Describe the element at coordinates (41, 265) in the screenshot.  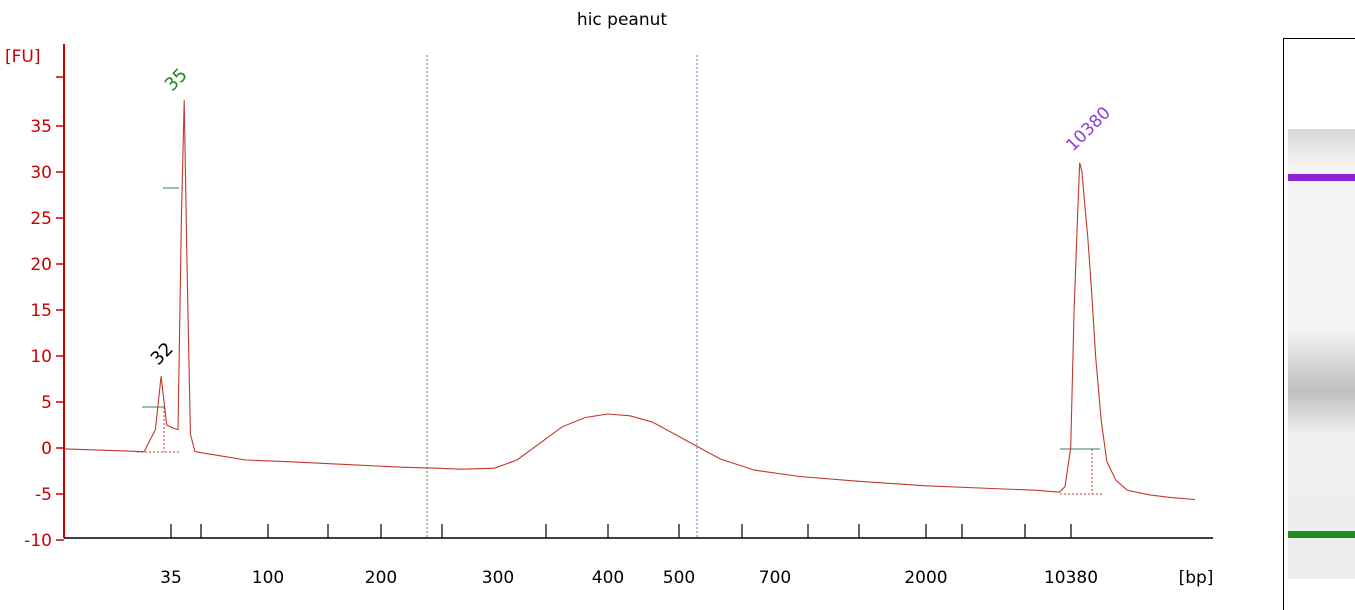
I see `y-tick-label: 20` at that location.